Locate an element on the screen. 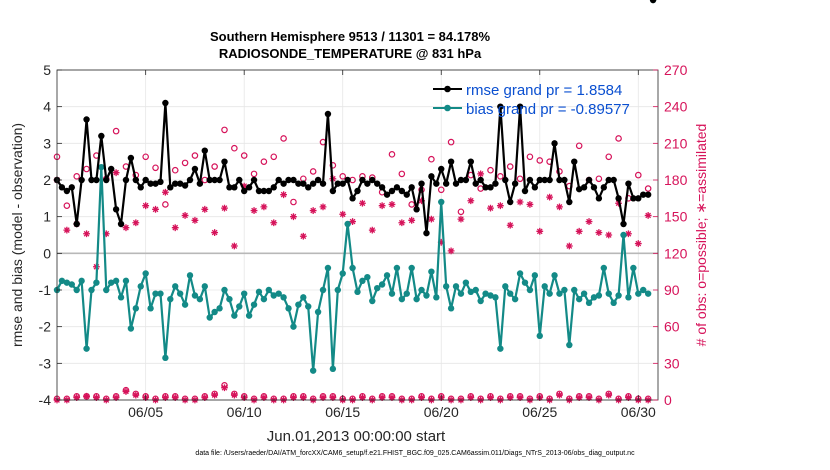 The width and height of the screenshot is (830, 470). x-tick-label: 06/15 is located at coordinates (342, 412).